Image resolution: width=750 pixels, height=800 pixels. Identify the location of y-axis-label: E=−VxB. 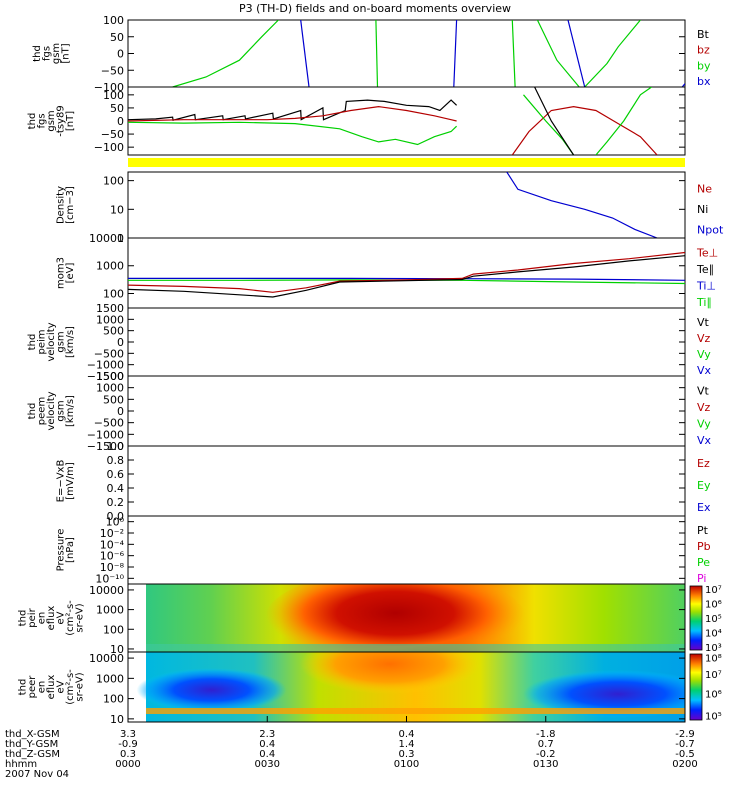
(60, 481).